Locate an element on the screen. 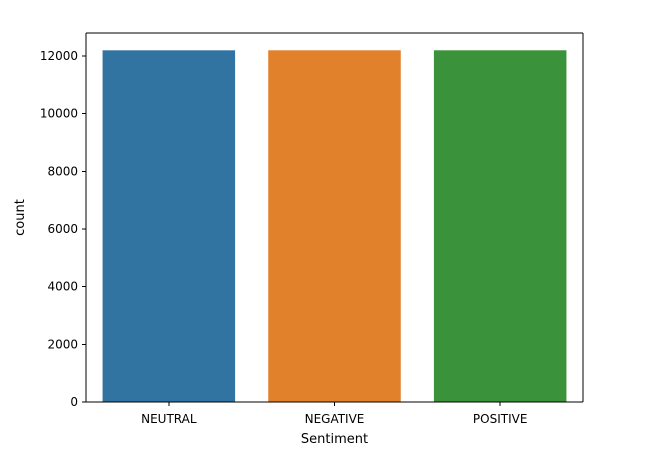 The width and height of the screenshot is (670, 469). y-tick-label: 8000 is located at coordinates (62, 171).